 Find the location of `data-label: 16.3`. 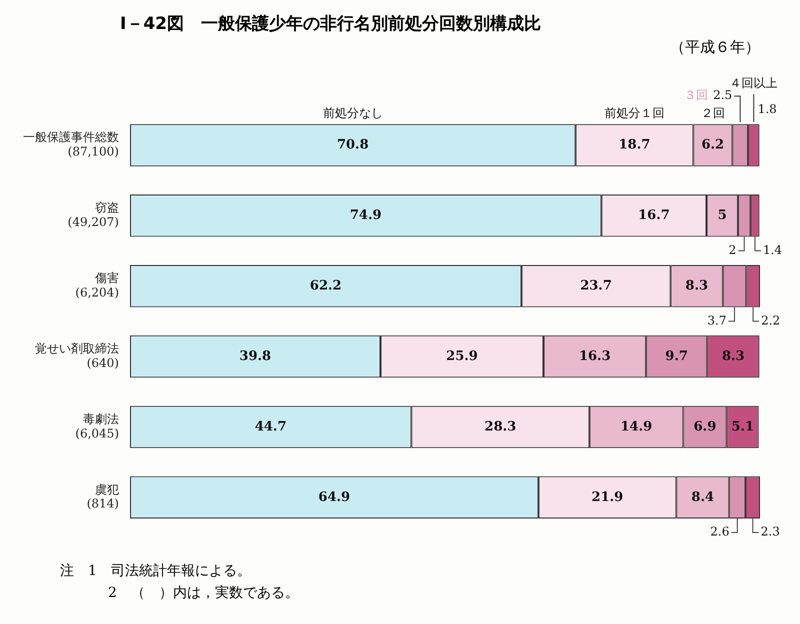

data-label: 16.3 is located at coordinates (594, 356).